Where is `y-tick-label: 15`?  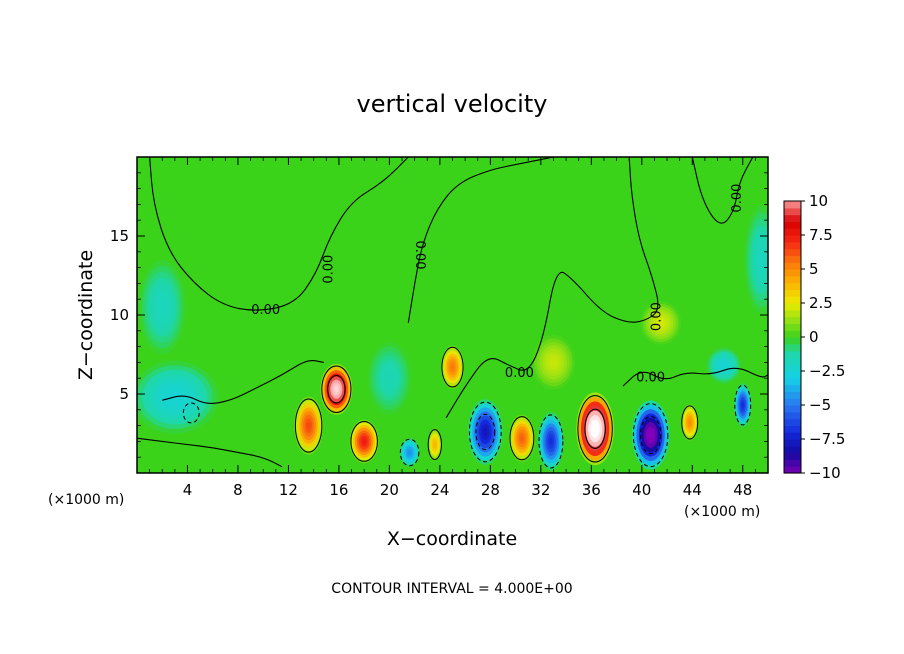
y-tick-label: 15 is located at coordinates (119, 236).